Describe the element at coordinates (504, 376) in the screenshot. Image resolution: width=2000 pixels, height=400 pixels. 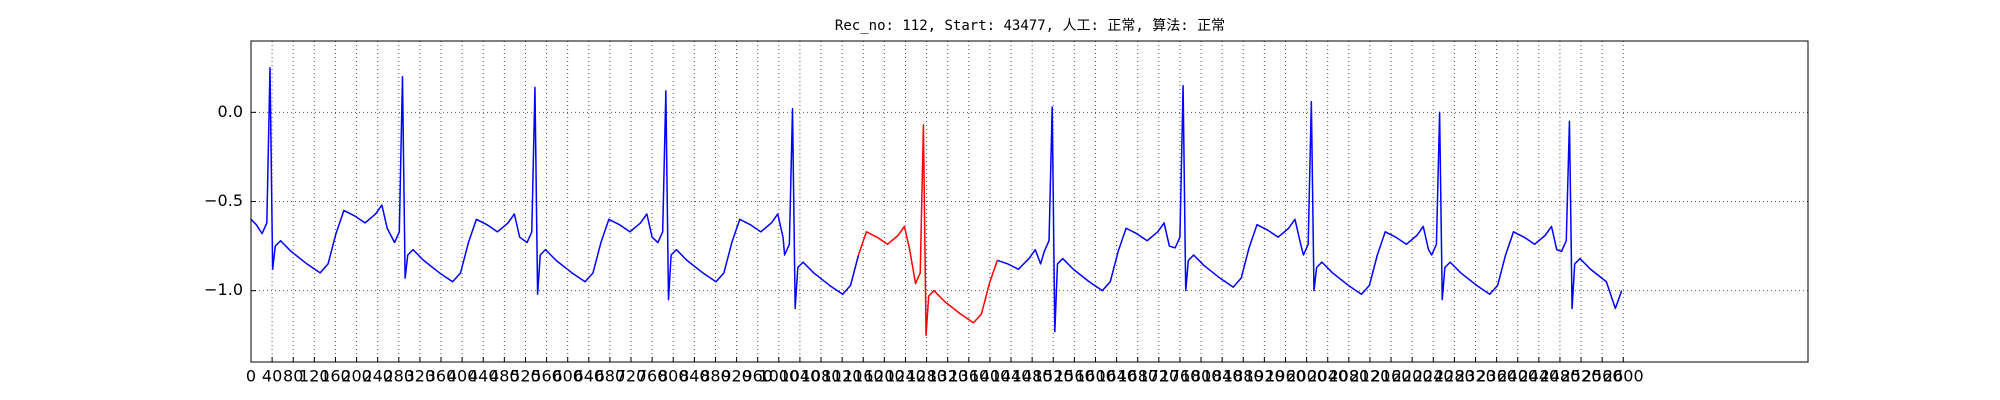
I see `x-tick-label: 480` at that location.